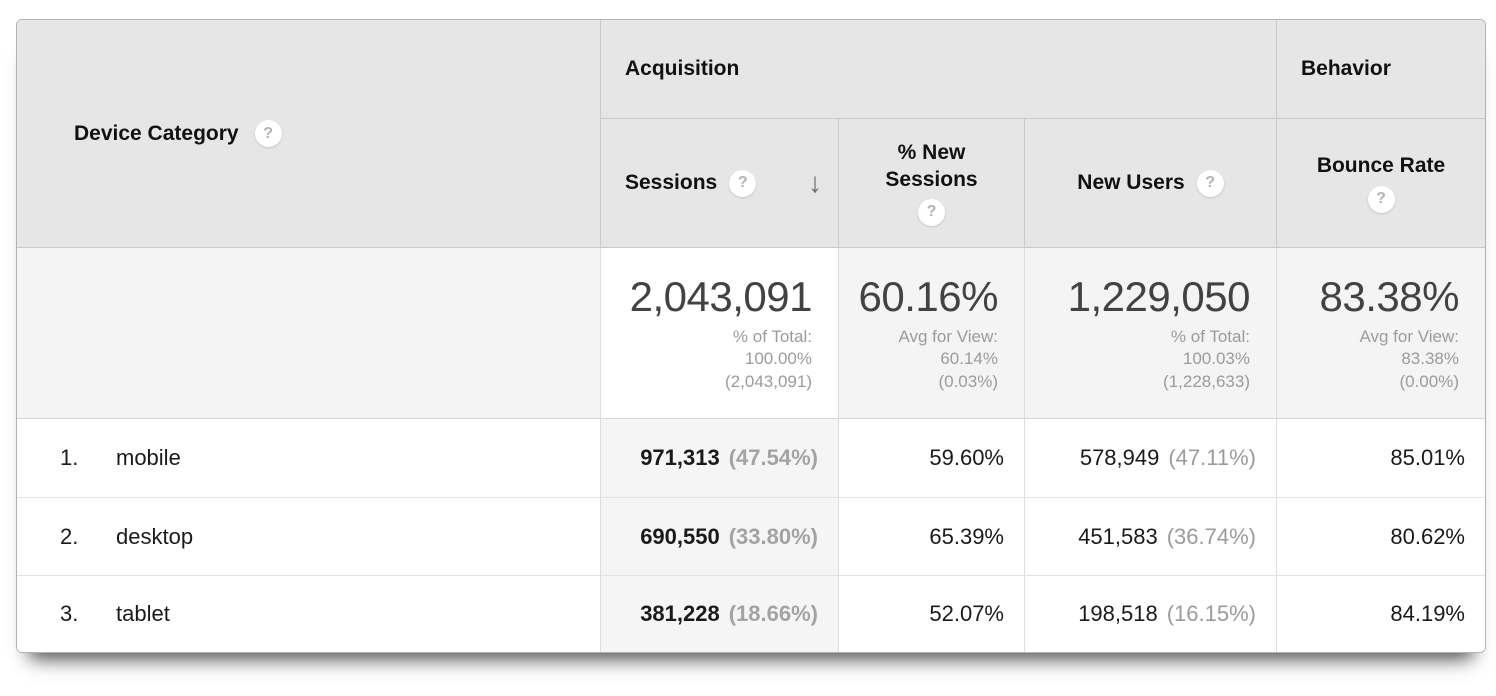 This screenshot has height=696, width=1496. I want to click on sessions-cell: 381,228 (18.66%), so click(720, 614).